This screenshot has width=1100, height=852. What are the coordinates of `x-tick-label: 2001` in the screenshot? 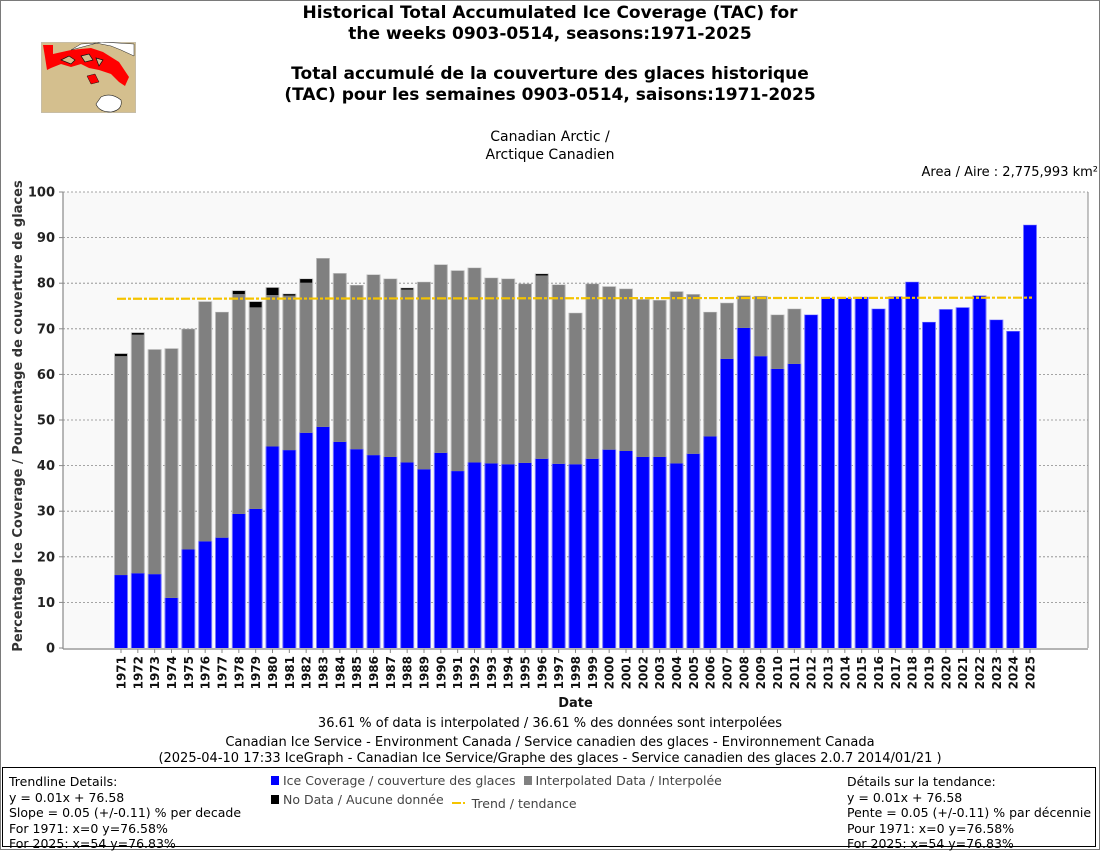 It's located at (627, 672).